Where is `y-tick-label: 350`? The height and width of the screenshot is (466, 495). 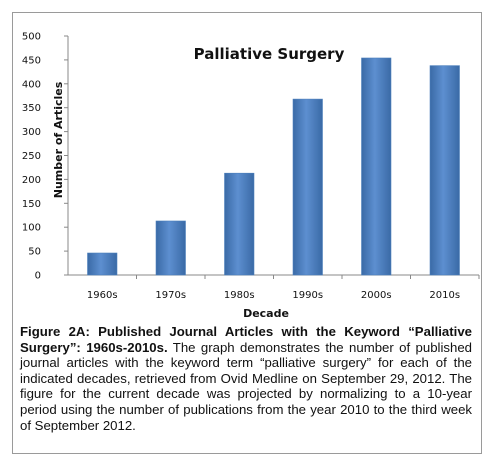 y-tick-label: 350 is located at coordinates (31, 108).